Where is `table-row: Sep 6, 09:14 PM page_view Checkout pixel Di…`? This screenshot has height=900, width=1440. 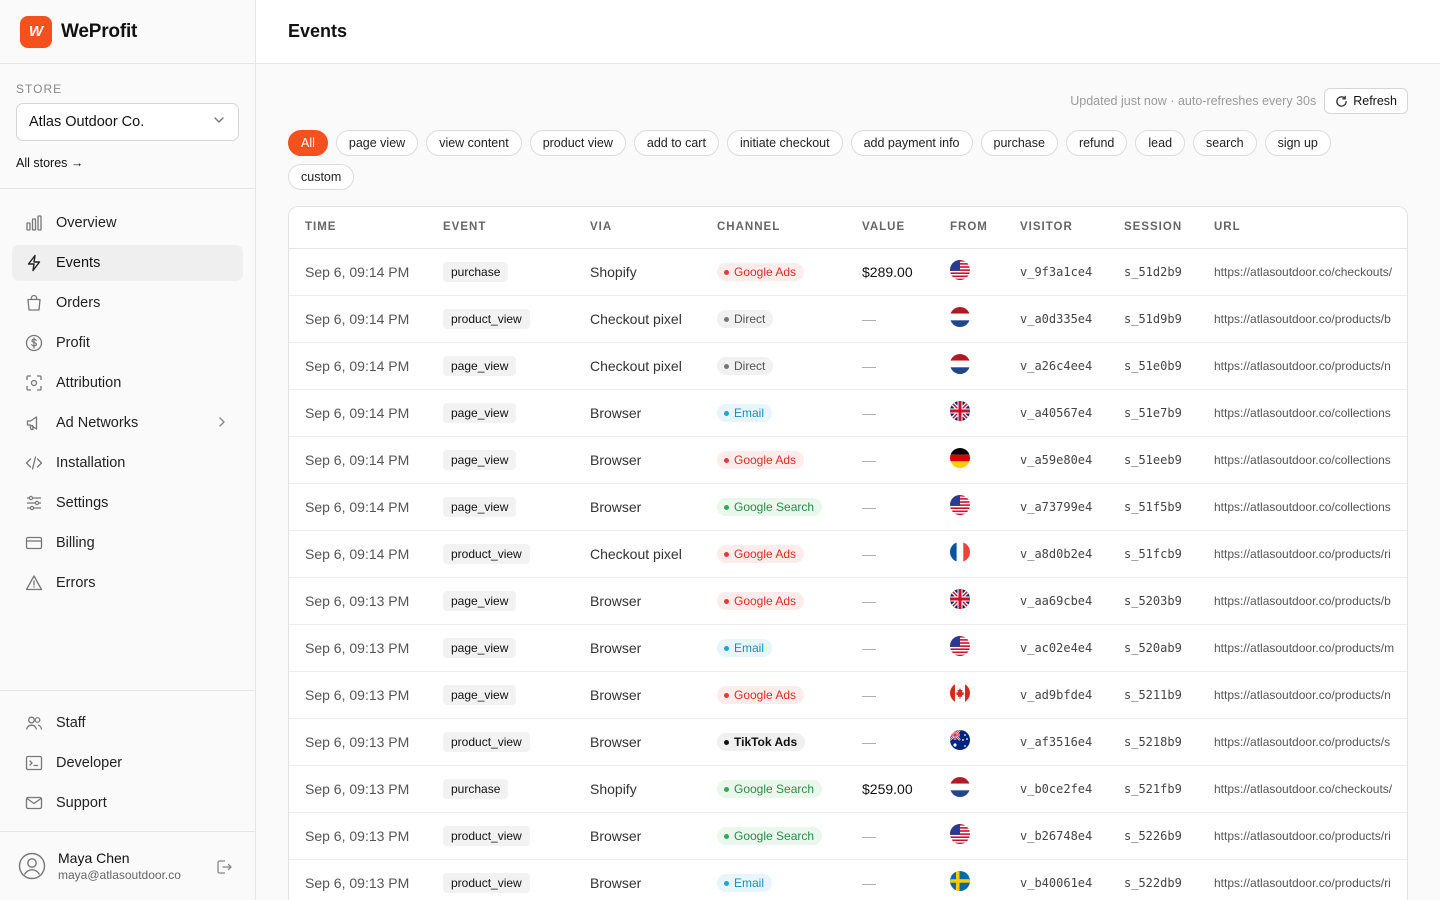 table-row: Sep 6, 09:14 PM page_view Checkout pixel Di… is located at coordinates (848, 366).